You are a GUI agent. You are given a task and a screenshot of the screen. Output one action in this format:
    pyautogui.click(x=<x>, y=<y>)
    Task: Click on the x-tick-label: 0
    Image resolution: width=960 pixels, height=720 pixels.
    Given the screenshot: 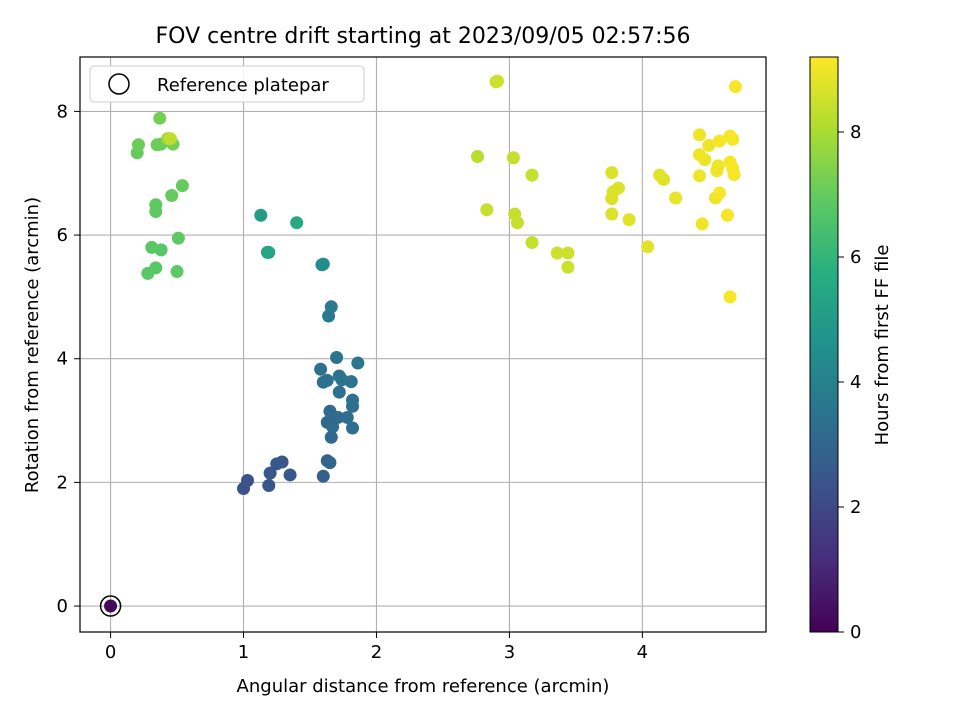 What is the action you would take?
    pyautogui.click(x=110, y=652)
    